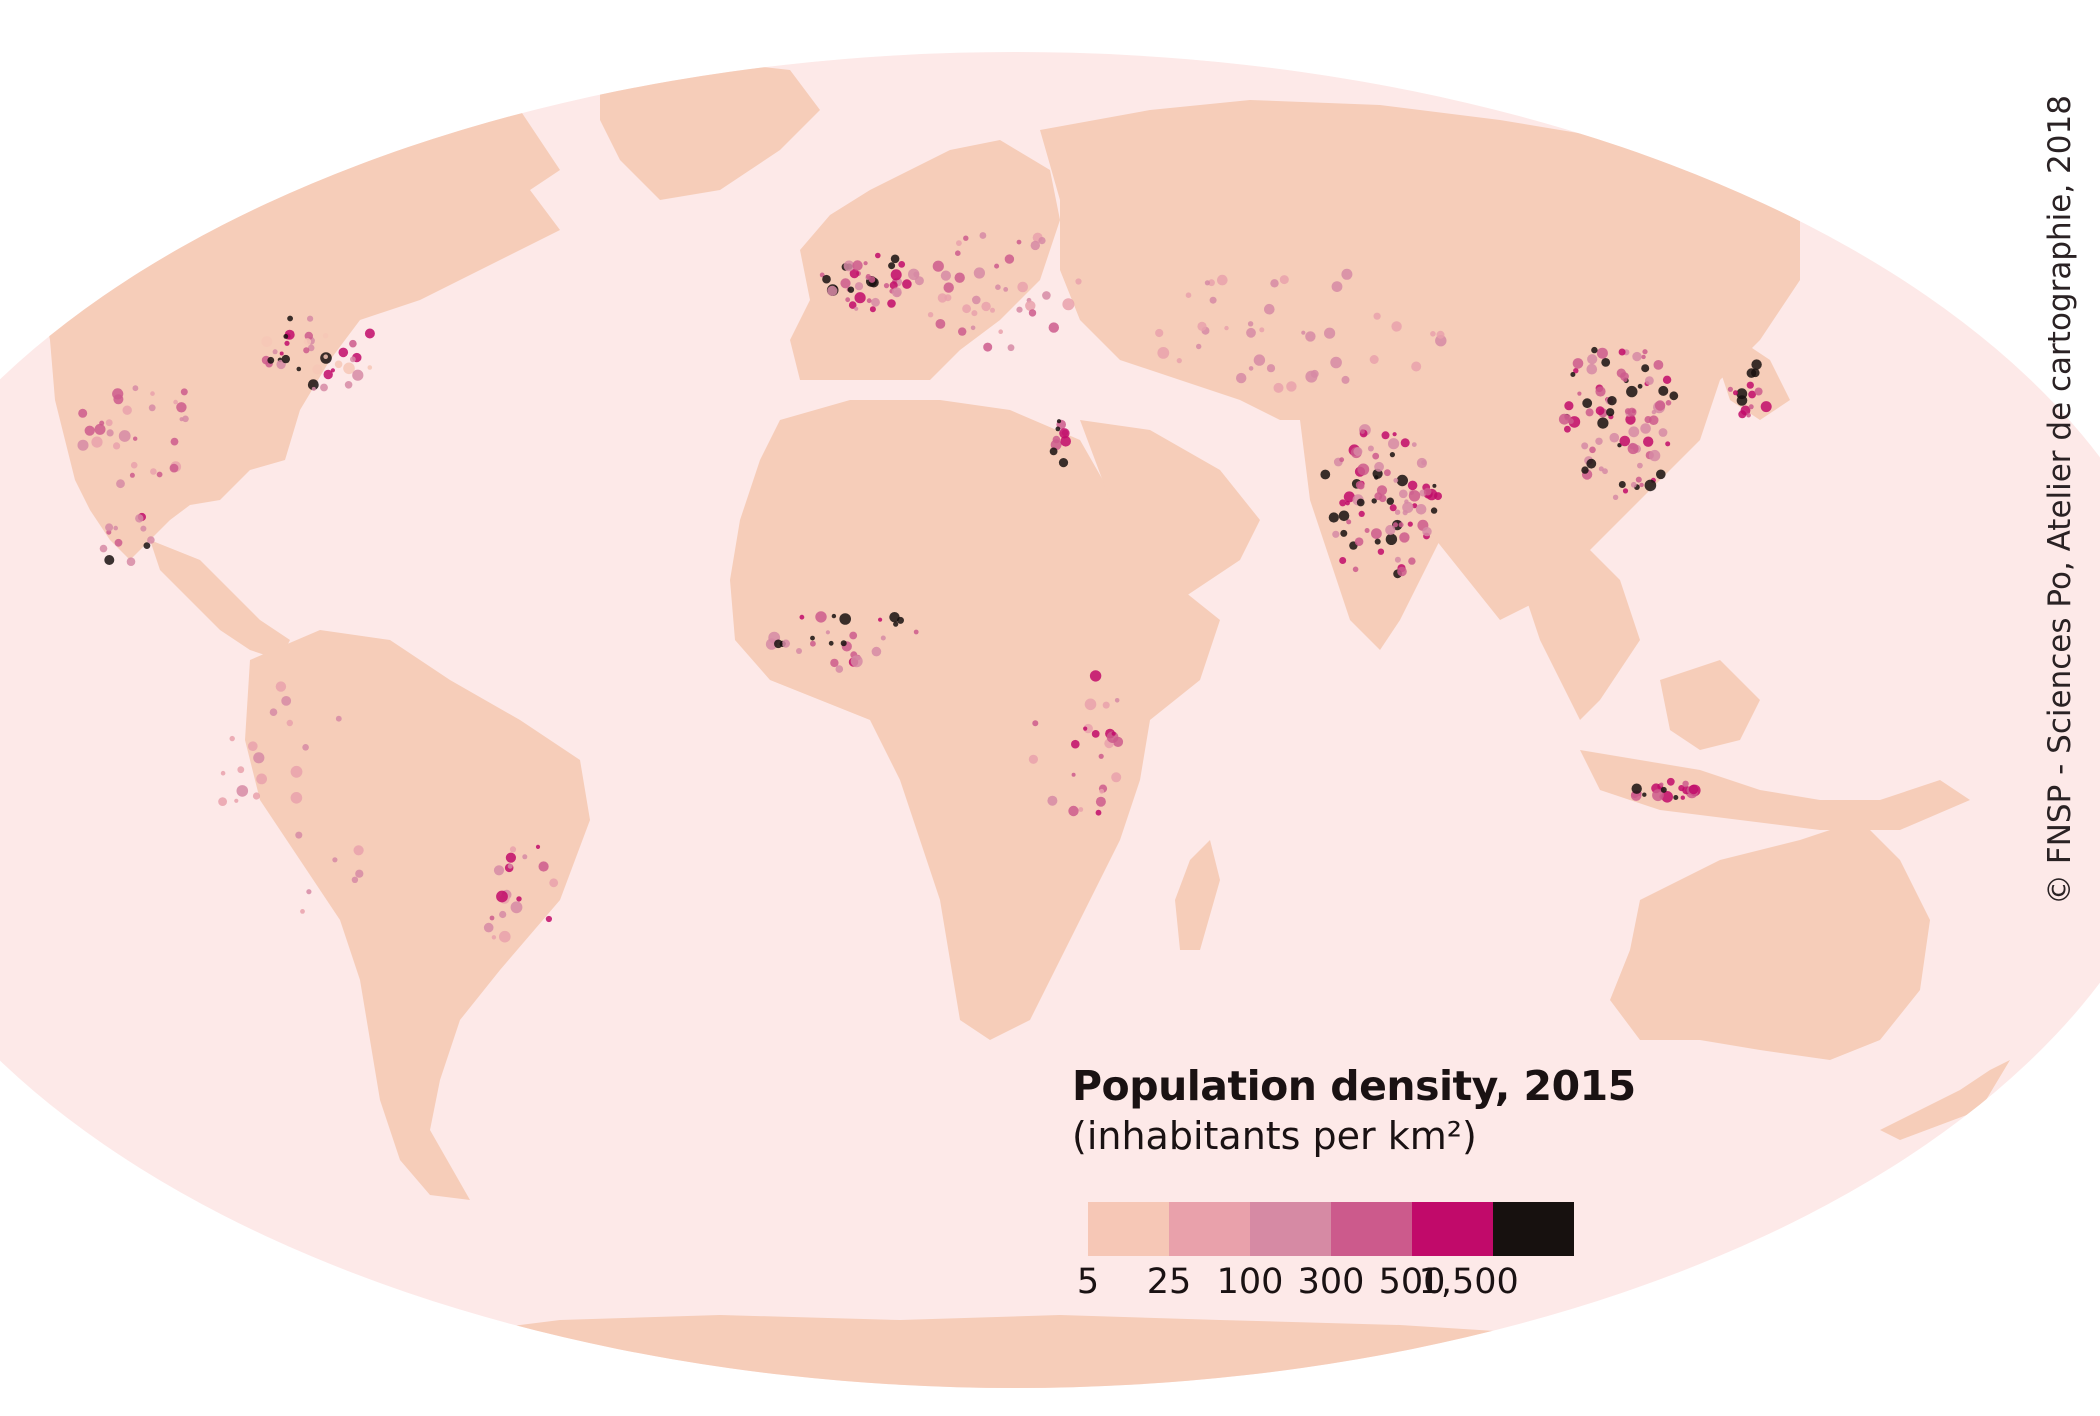  What do you see at coordinates (1580, 620) in the screenshot?
I see `landmass-southeast-asia` at bounding box center [1580, 620].